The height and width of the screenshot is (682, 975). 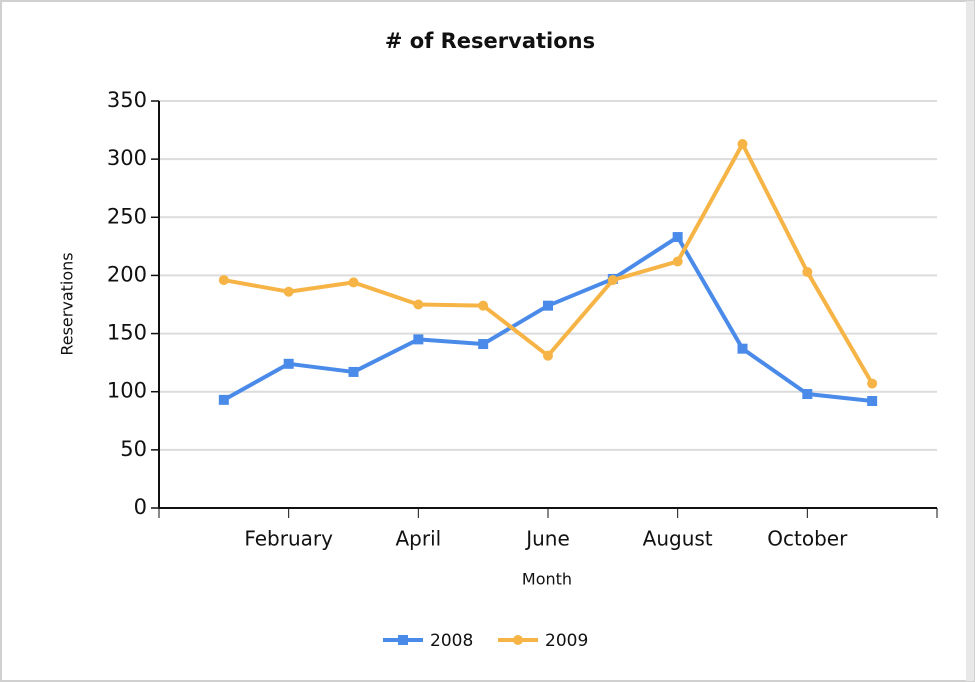 What do you see at coordinates (547, 539) in the screenshot?
I see `x-tick-label: June` at bounding box center [547, 539].